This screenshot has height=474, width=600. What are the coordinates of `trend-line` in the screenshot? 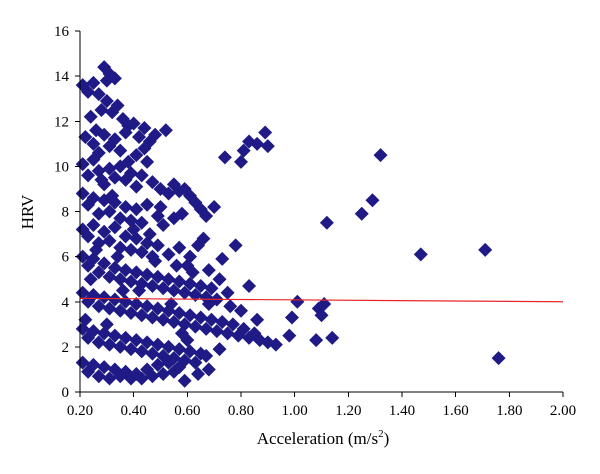 It's located at (321, 300).